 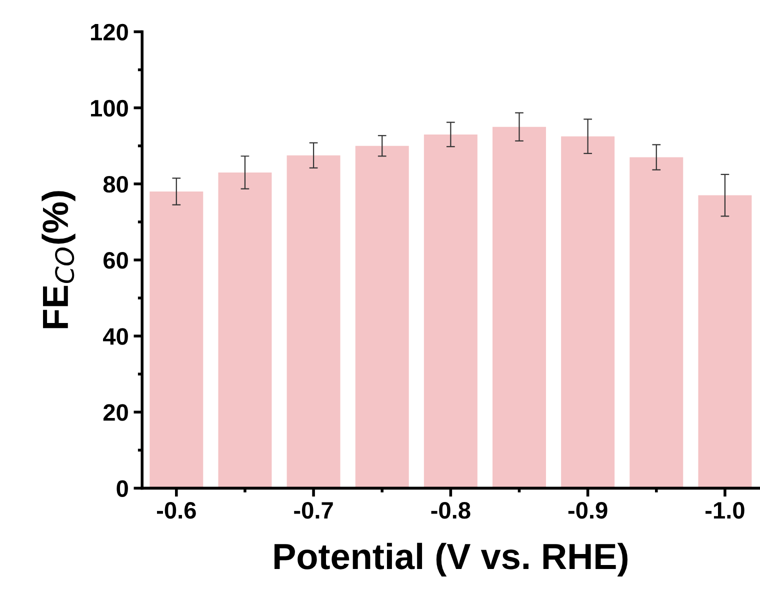 What do you see at coordinates (59, 259) in the screenshot?
I see `y-axis-title: FE$_{CO}$(%)` at bounding box center [59, 259].